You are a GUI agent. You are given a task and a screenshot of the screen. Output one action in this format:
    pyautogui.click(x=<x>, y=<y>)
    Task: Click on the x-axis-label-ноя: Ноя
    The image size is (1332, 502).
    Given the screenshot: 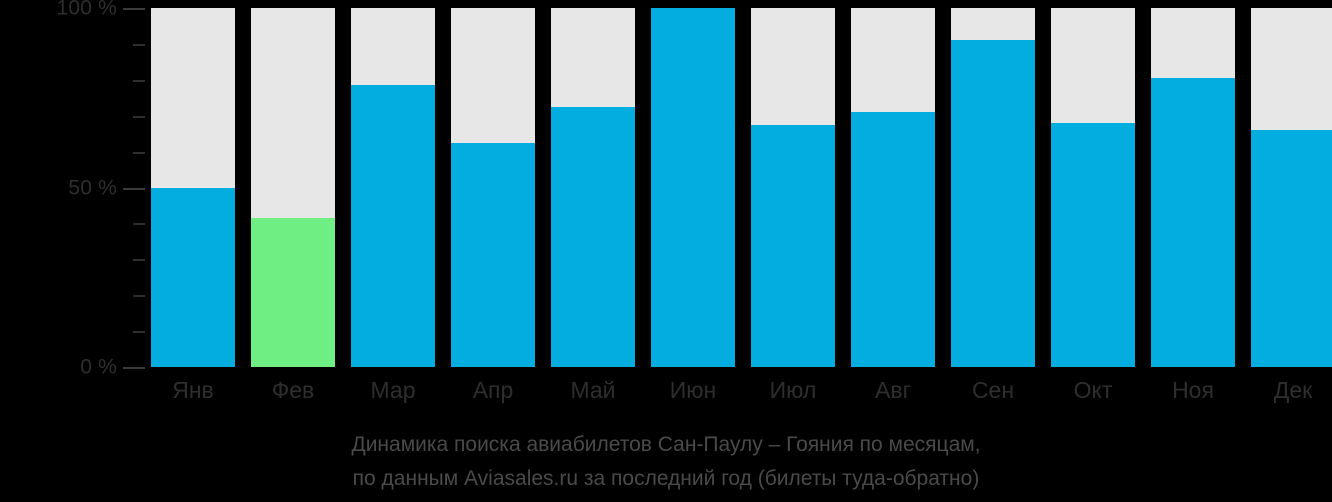 What is the action you would take?
    pyautogui.click(x=1193, y=390)
    